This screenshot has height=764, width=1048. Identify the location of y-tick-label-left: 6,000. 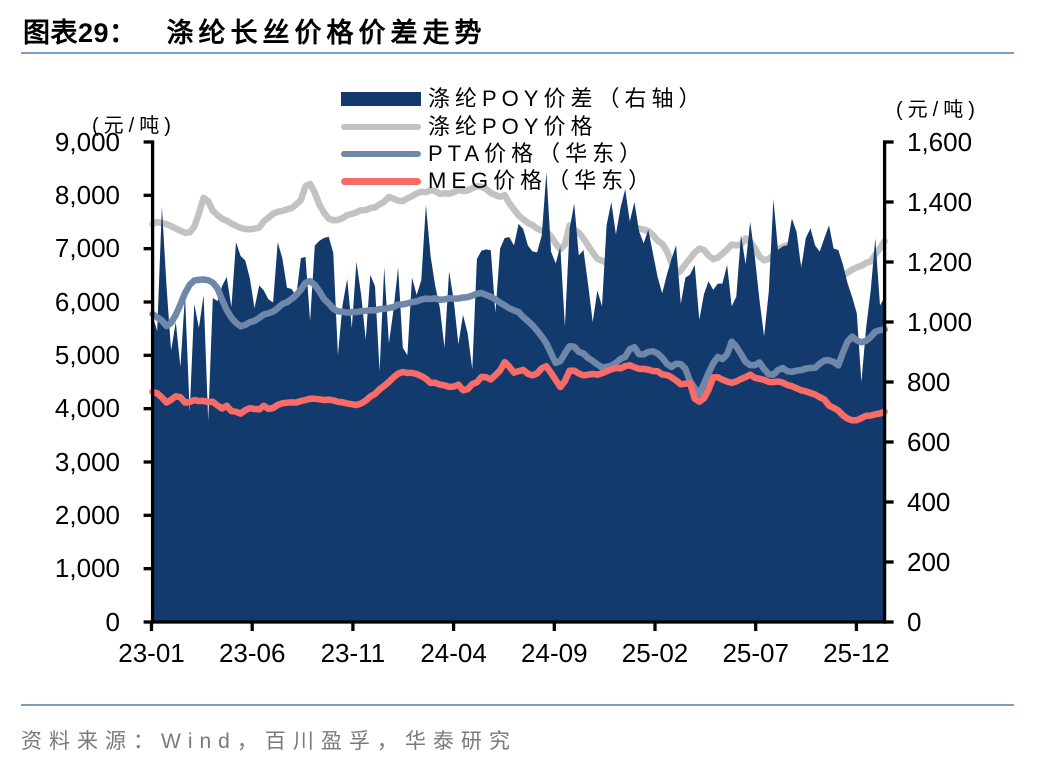
(87, 301).